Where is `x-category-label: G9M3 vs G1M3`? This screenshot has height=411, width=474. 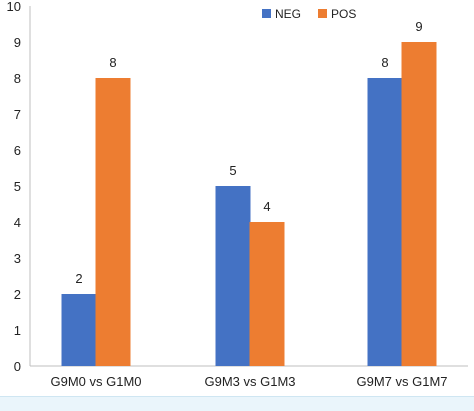 x-category-label: G9M3 vs G1M3 is located at coordinates (249, 381).